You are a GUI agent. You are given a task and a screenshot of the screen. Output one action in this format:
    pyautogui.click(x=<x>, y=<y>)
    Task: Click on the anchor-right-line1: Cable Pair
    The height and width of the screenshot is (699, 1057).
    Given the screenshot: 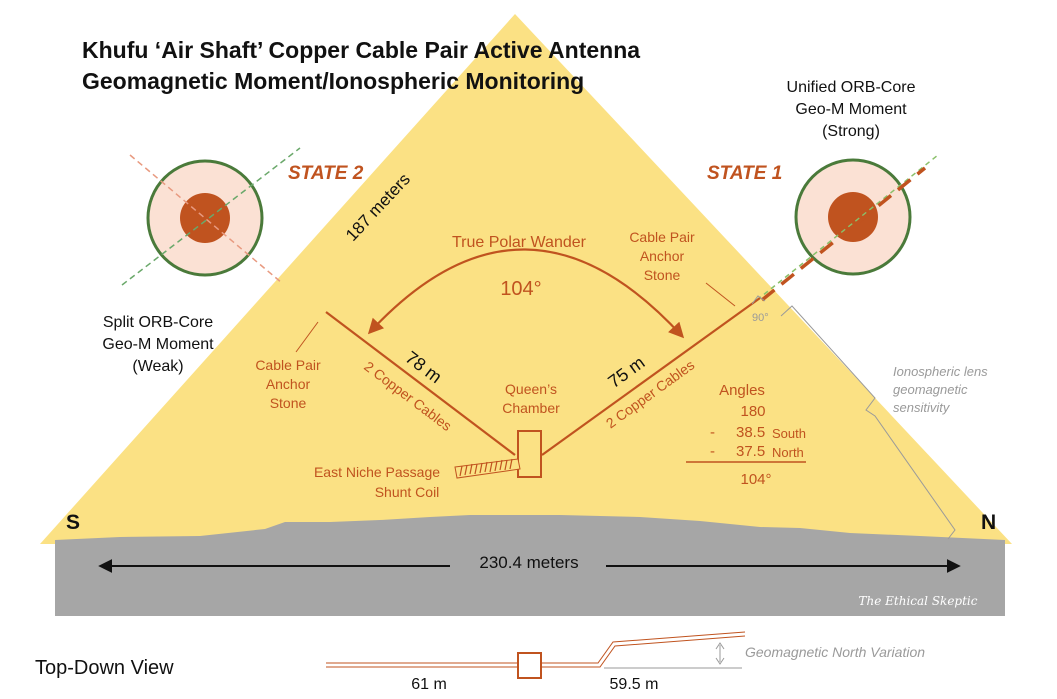 What is the action you would take?
    pyautogui.click(x=662, y=237)
    